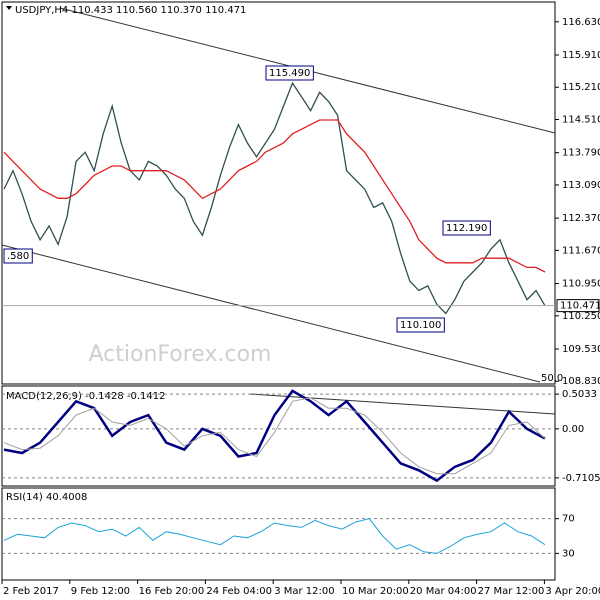 The height and width of the screenshot is (600, 600). I want to click on y-tick-label: 115.910, so click(581, 55).